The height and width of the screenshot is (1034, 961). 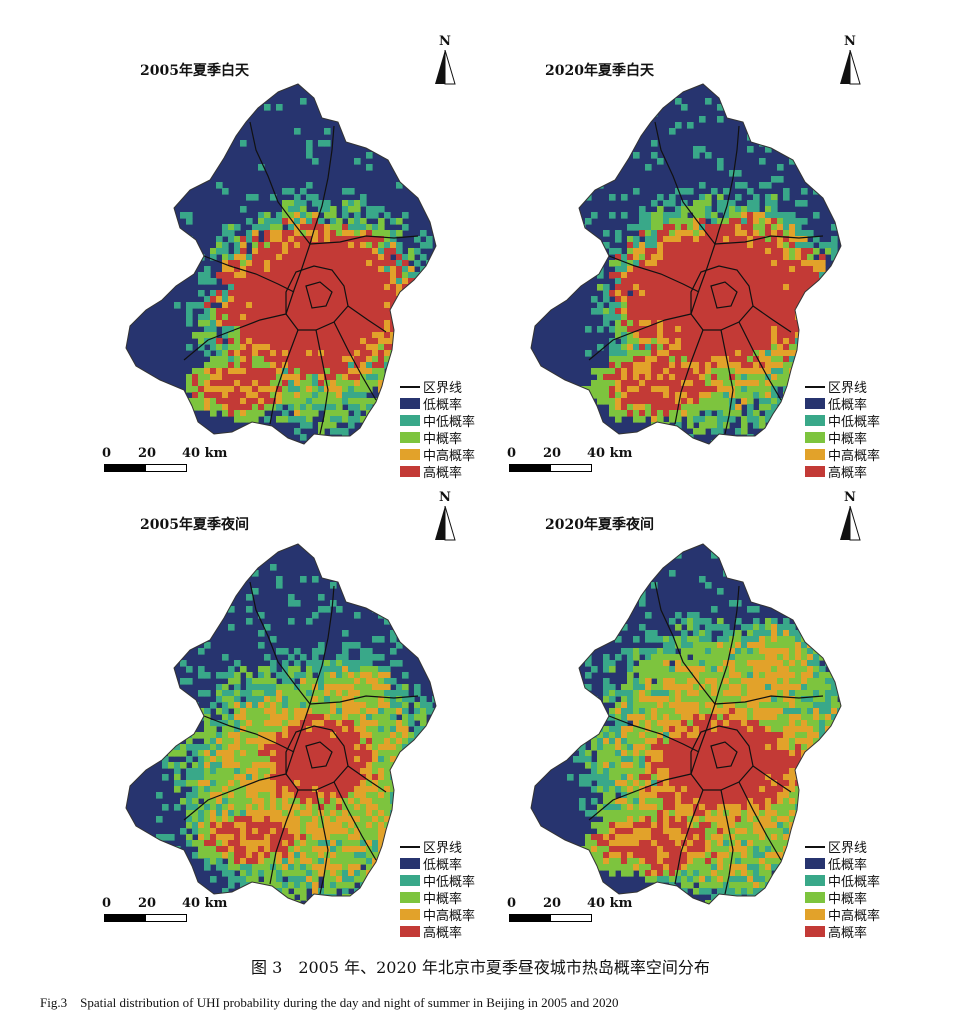 I want to click on boundary-line-icon, so click(x=815, y=846).